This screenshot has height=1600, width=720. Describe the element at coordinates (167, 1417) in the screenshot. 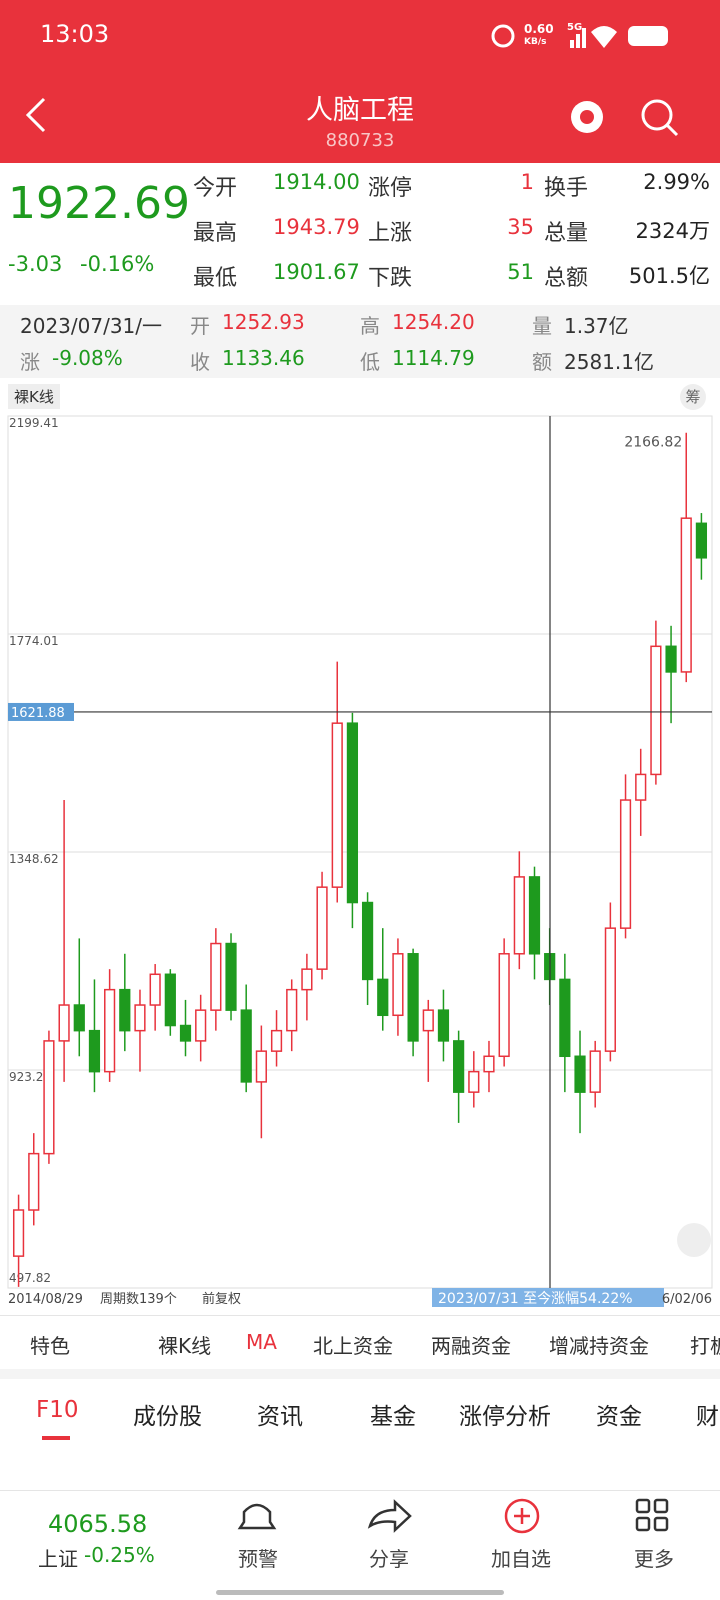

I see `section-tab: 成份股` at that location.